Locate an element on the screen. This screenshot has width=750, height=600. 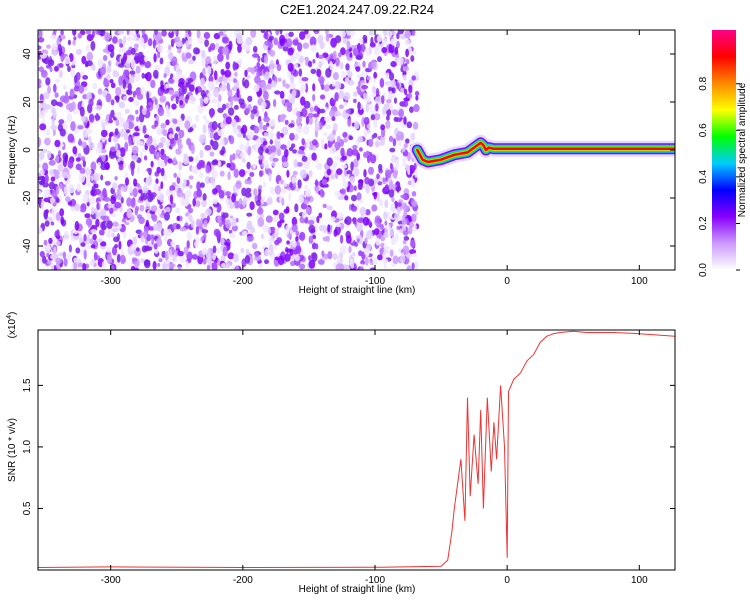
bottom-x-tick: 100 is located at coordinates (639, 458).